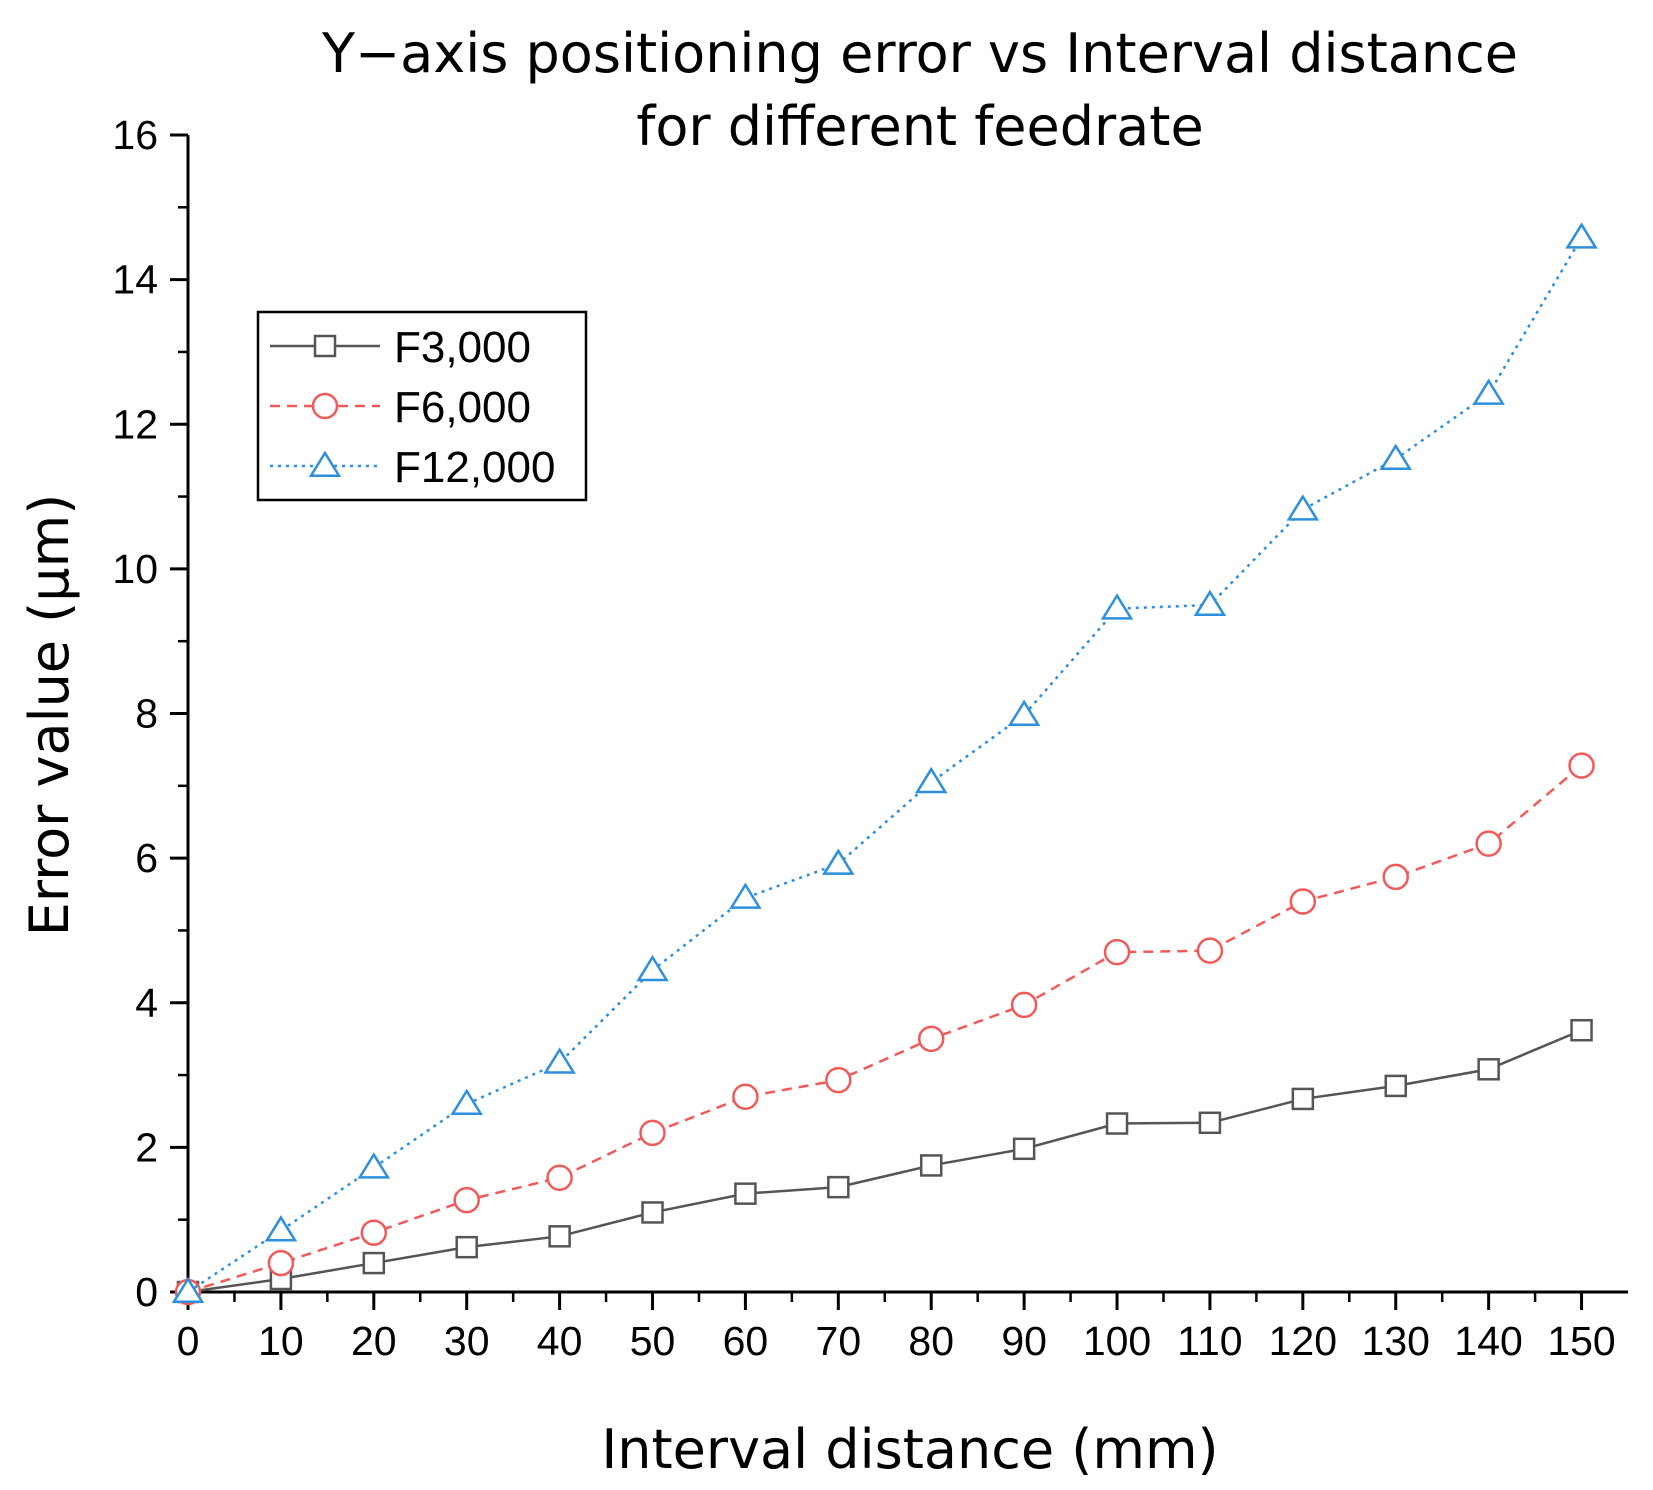 Image resolution: width=1653 pixels, height=1490 pixels. I want to click on y-tick-label: 0, so click(146, 1292).